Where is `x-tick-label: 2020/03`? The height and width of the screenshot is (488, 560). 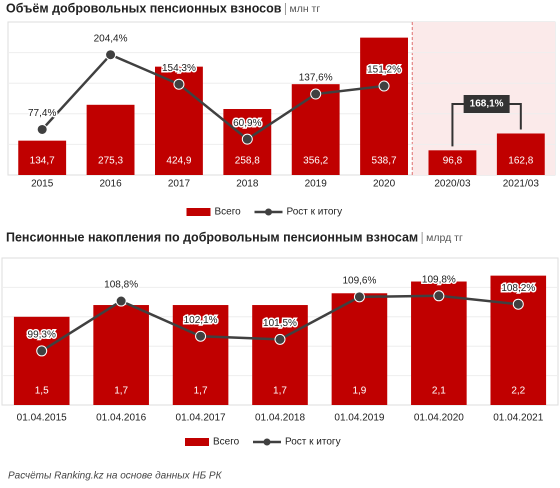
x-tick-label: 2020/03 is located at coordinates (452, 184).